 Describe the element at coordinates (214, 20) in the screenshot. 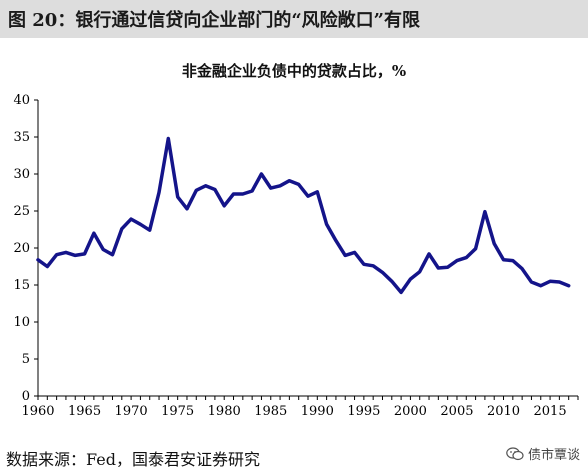

I see `figure-title: 图 20：银行通过信贷向企业部门的“风险敞口”有限` at that location.